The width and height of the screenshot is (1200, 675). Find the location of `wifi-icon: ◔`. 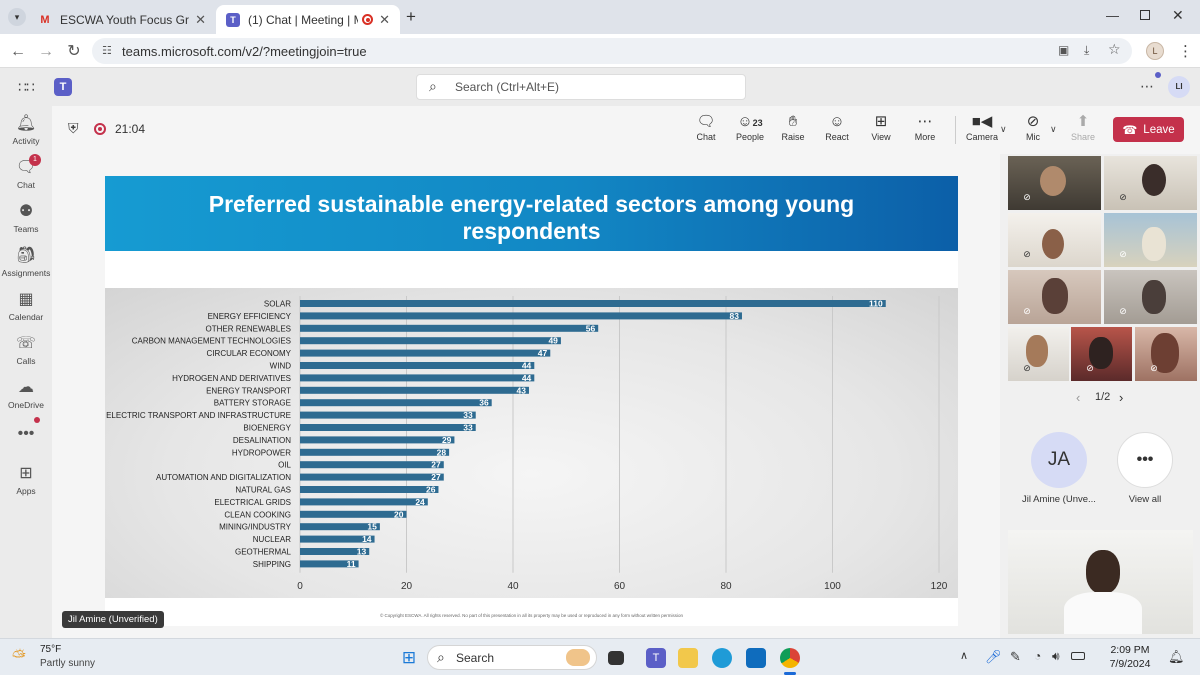

wifi-icon: ◔ is located at coordinates (1038, 656).